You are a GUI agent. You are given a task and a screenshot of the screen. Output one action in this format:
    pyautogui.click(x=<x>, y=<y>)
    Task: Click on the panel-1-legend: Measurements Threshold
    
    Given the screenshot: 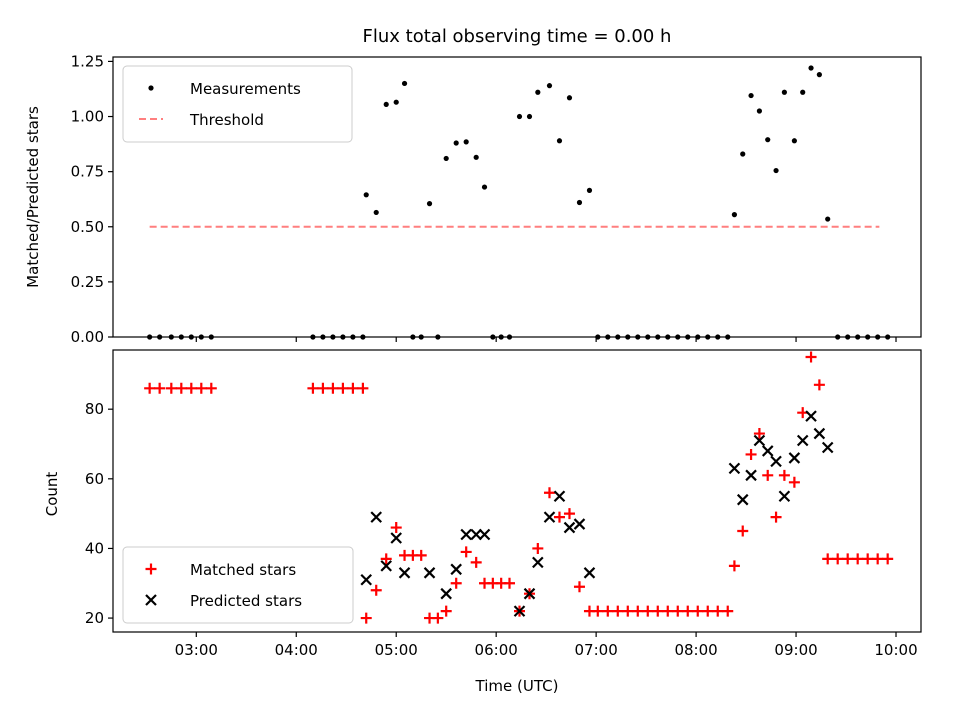 What is the action you would take?
    pyautogui.click(x=237, y=104)
    